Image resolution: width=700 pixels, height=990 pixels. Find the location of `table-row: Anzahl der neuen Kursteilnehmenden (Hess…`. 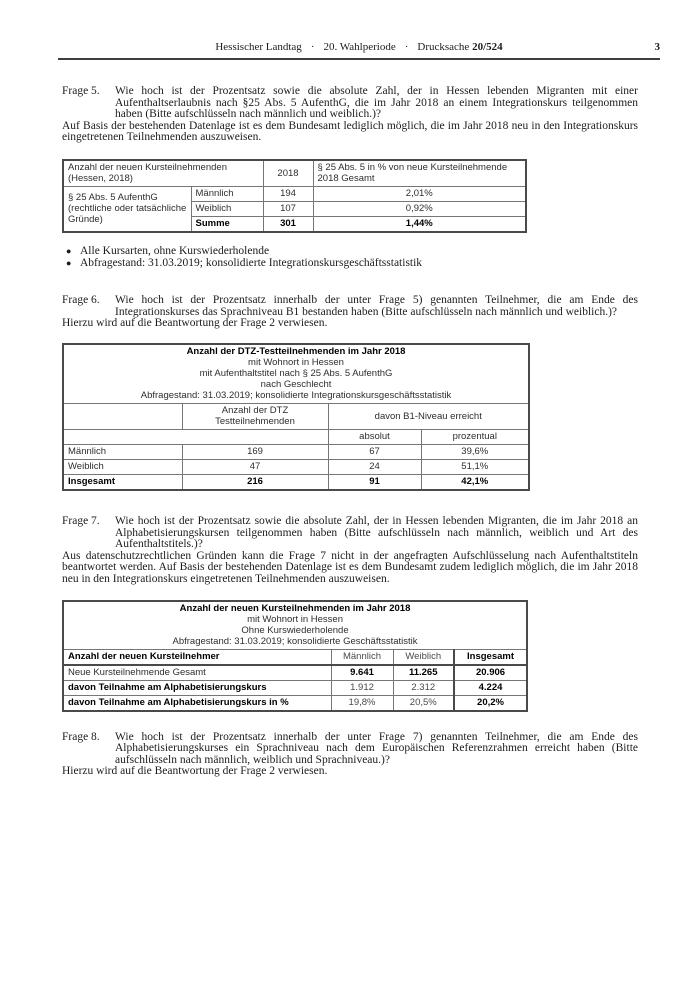

table-row: Anzahl der neuen Kursteilnehmenden (Hess… is located at coordinates (294, 173).